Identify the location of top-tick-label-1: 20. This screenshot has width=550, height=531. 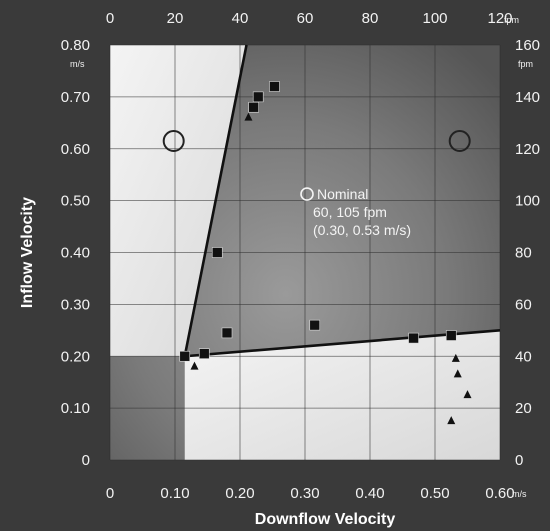
(175, 18).